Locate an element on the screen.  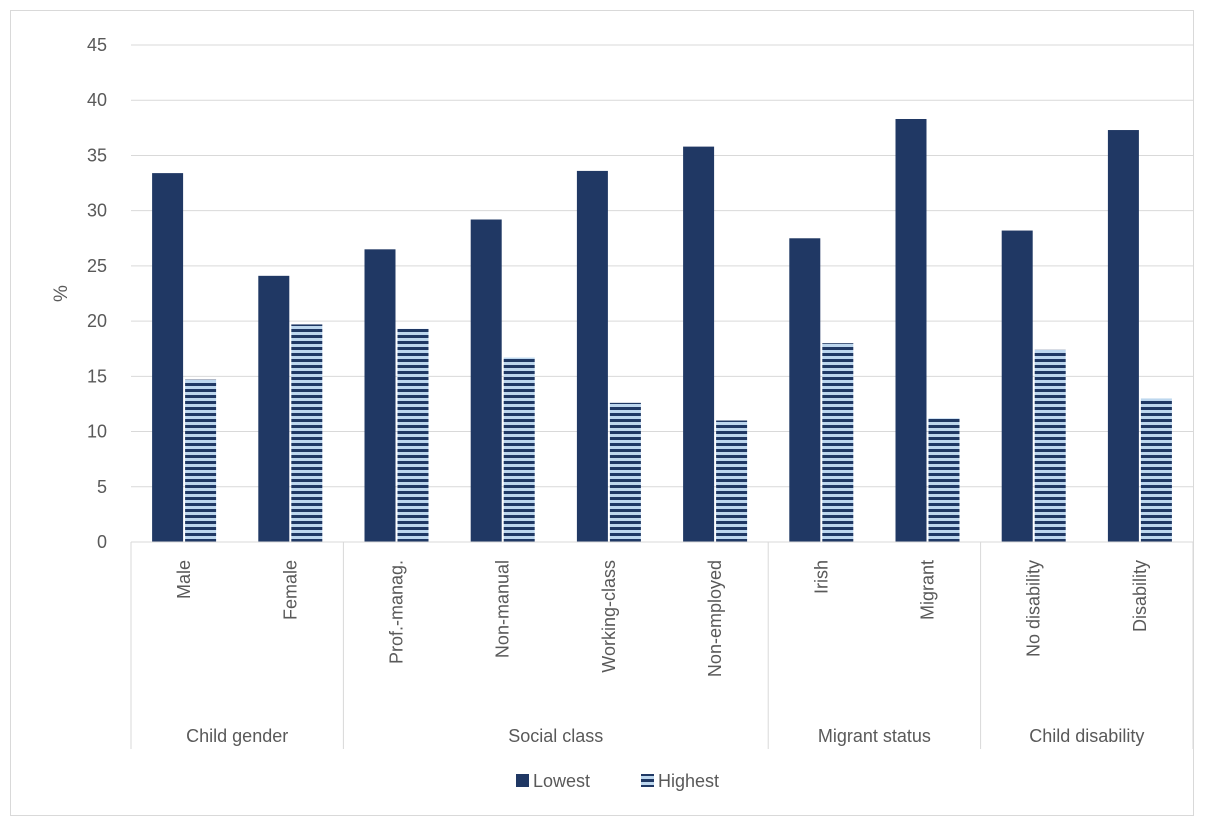
x-tick-label: Female is located at coordinates (290, 590).